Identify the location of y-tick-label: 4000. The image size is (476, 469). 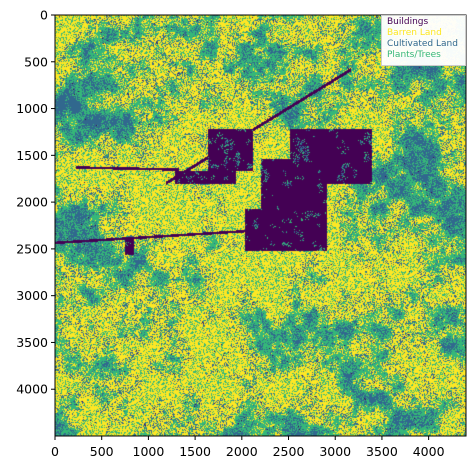
(32, 389).